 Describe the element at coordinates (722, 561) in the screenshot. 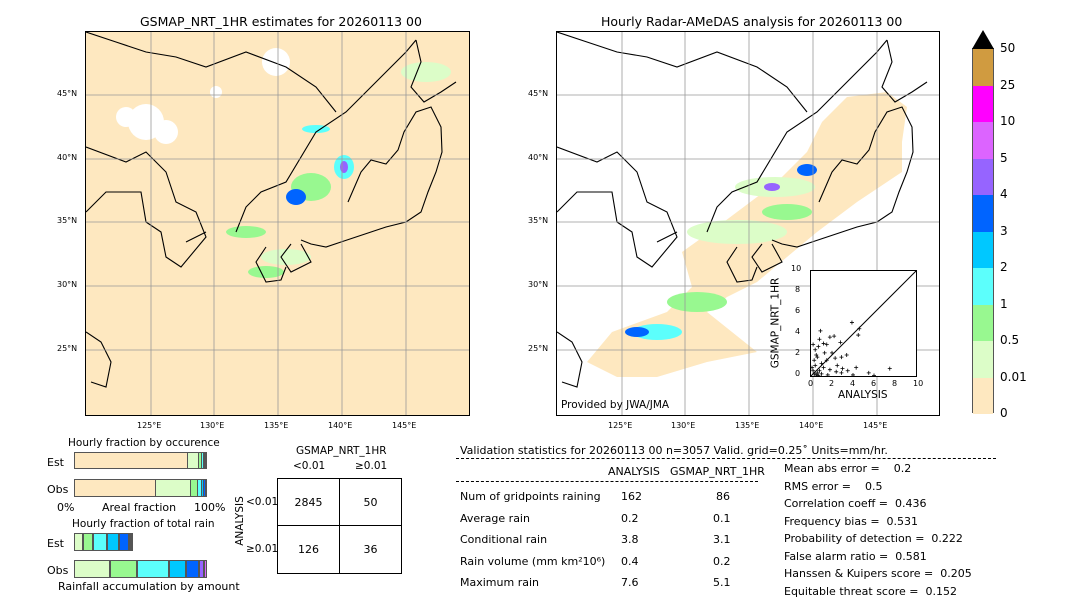

I see `stats-gsmap-value: 0.2` at that location.